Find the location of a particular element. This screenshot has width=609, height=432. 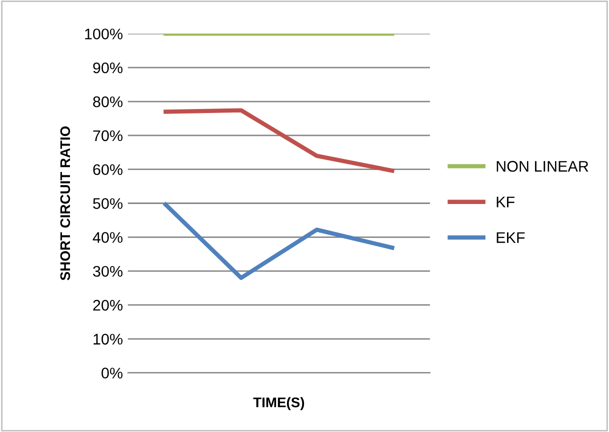

x-axis-title: TIME(S) is located at coordinates (278, 403).